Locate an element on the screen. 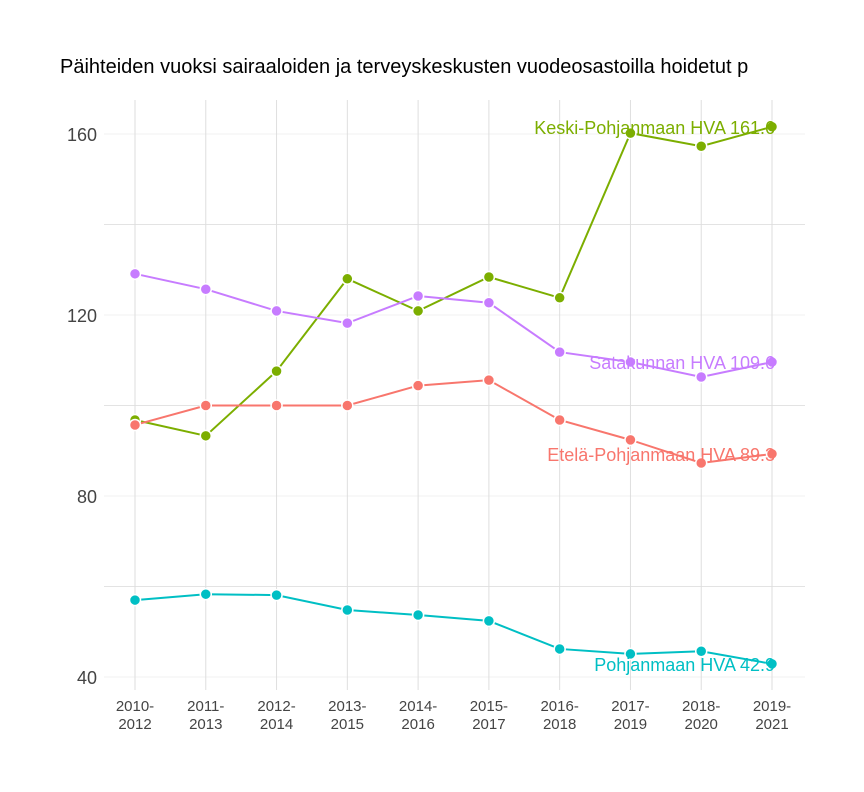 This screenshot has width=864, height=792. x-tick-label: 2012-2014 is located at coordinates (276, 715).